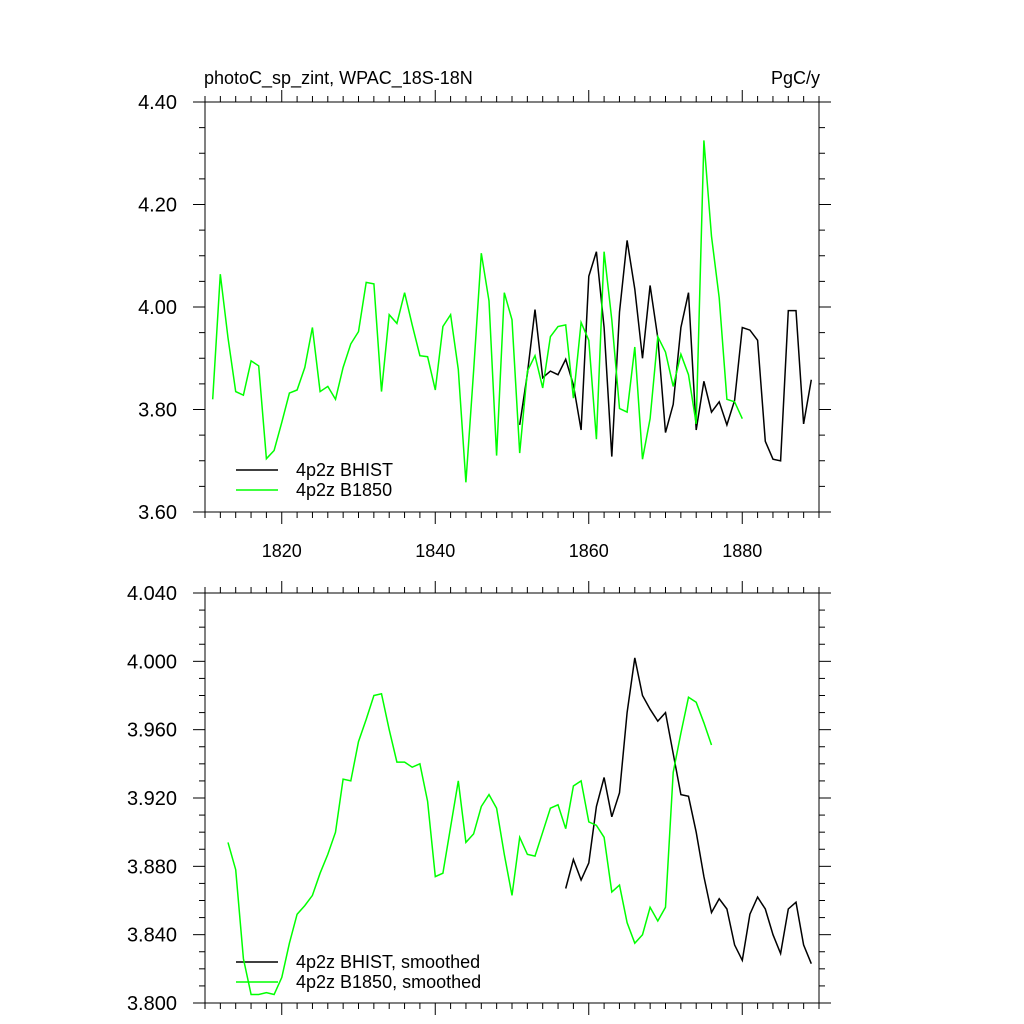 The image size is (1024, 1024). I want to click on legend-label-0: 4p2z BHIST, so click(344, 470).